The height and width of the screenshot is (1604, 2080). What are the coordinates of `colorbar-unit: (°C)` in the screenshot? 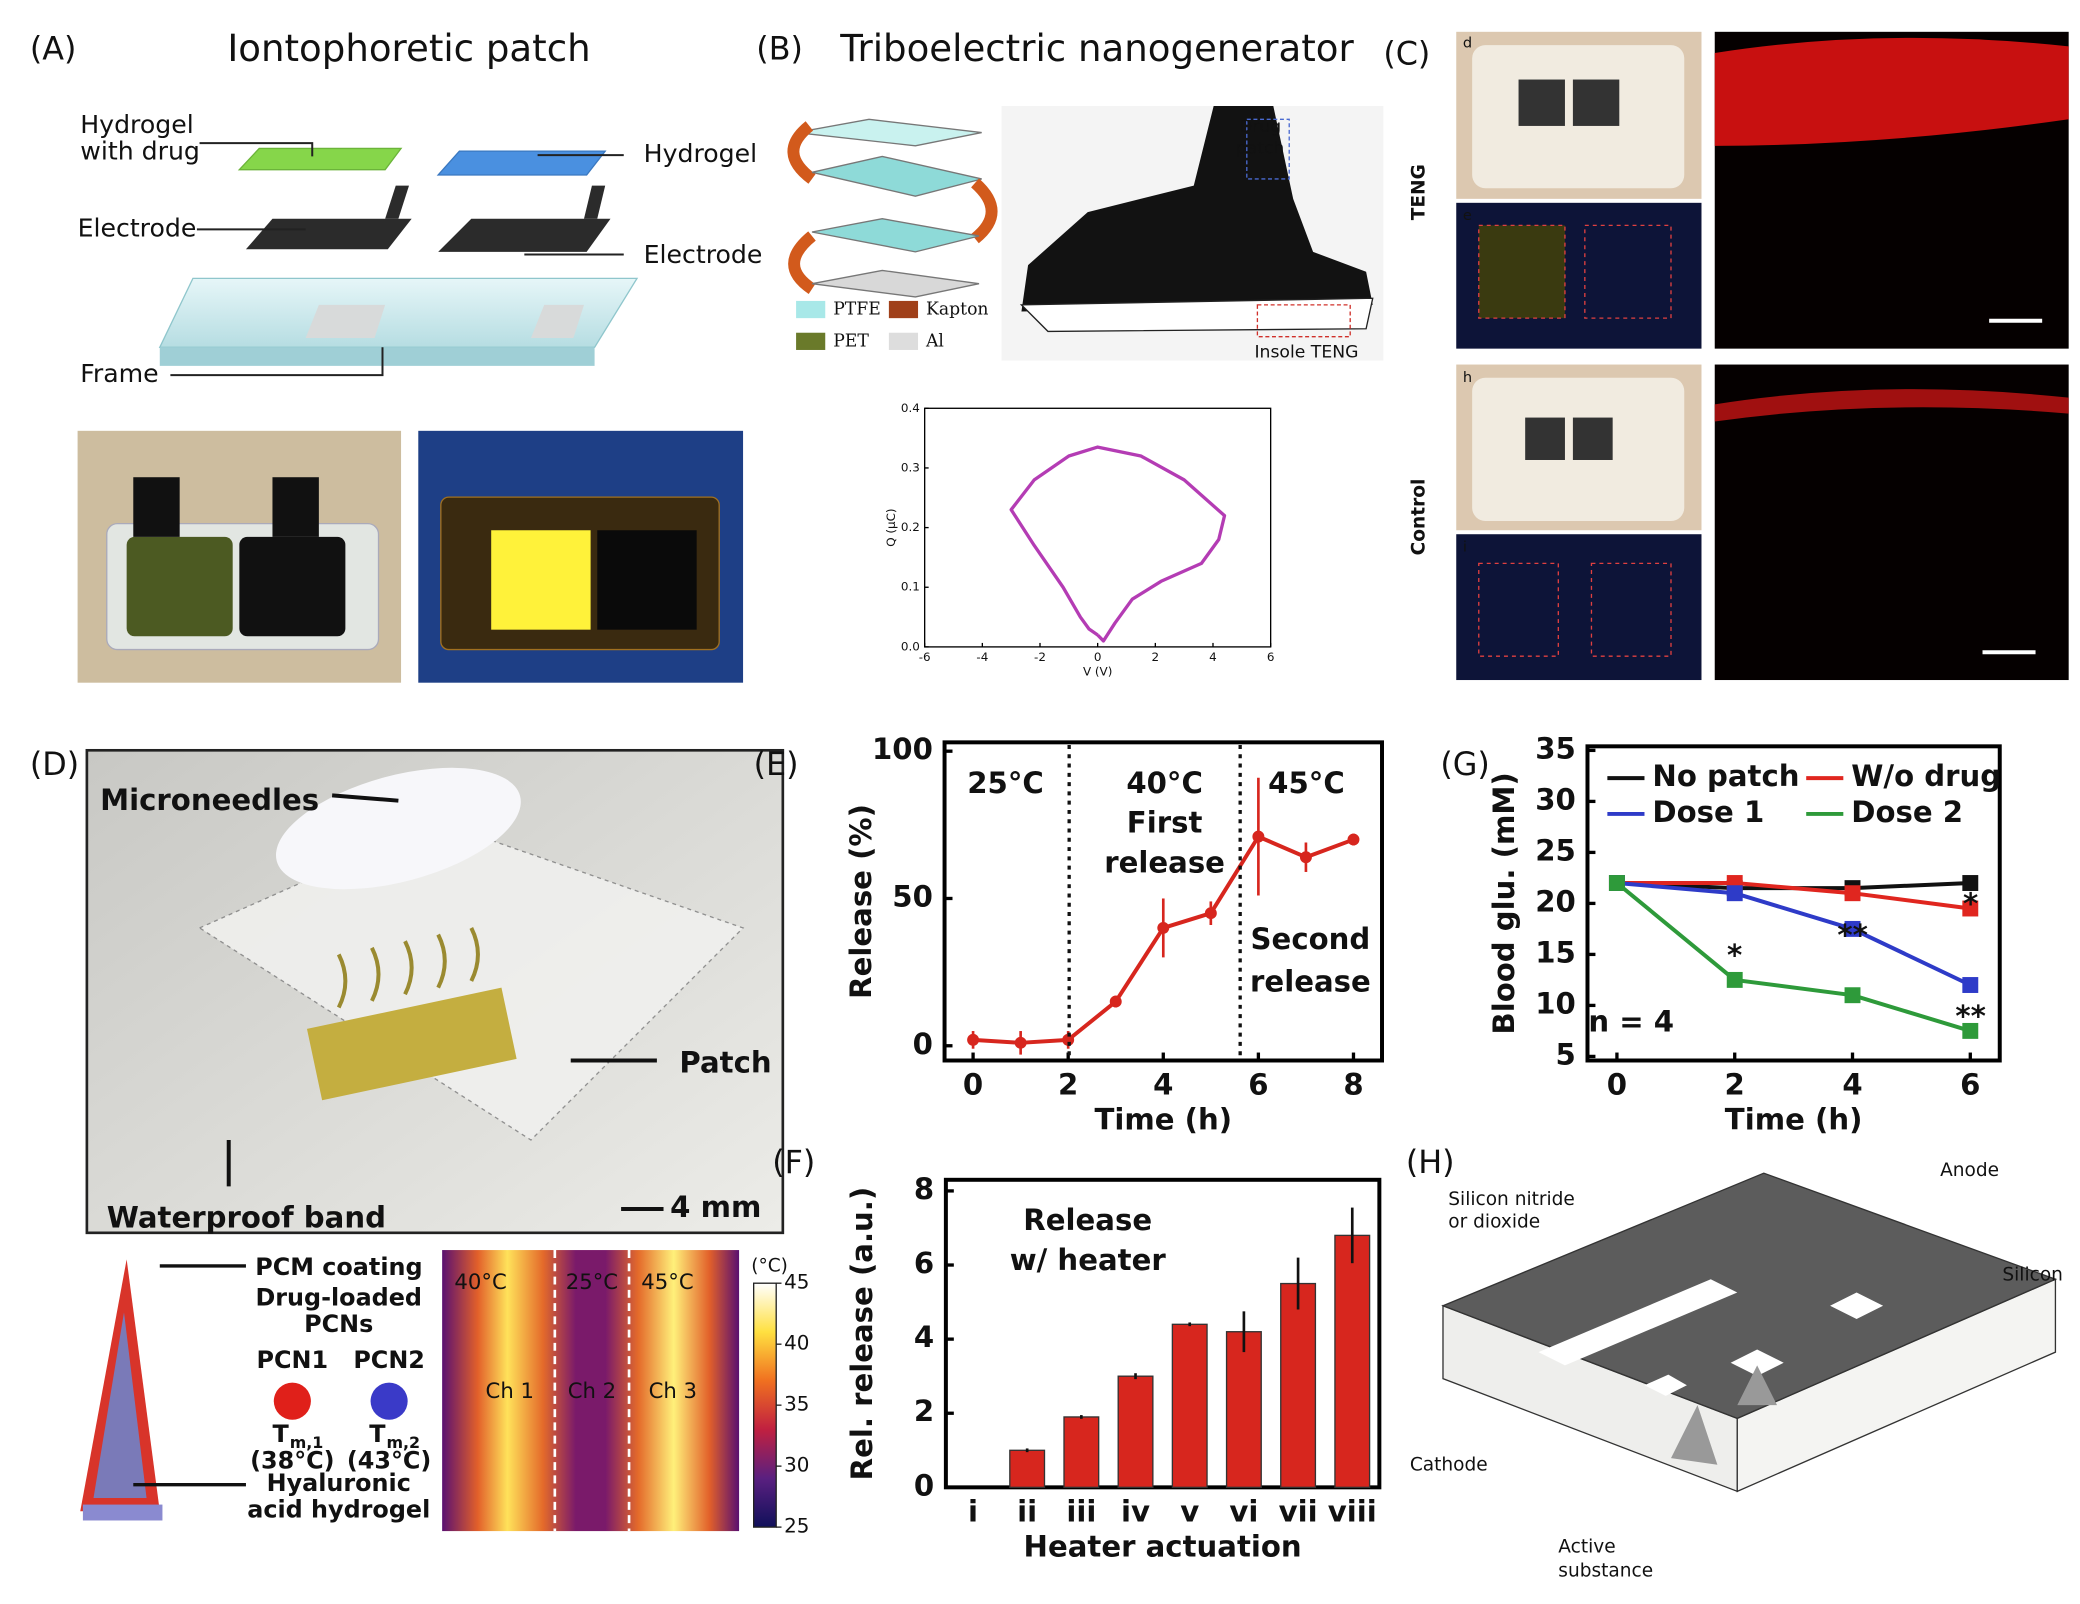 It's located at (769, 1265).